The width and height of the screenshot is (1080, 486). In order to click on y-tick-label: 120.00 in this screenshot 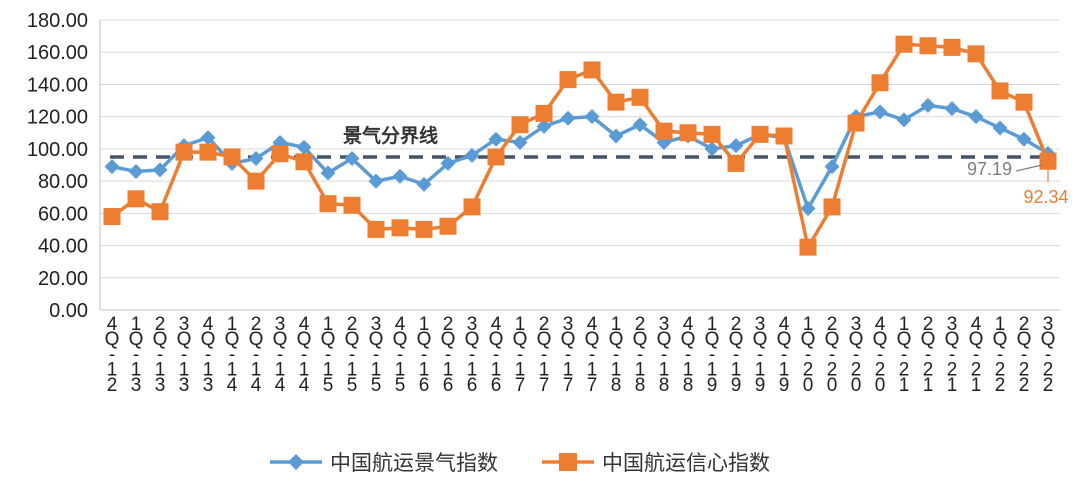, I will do `click(57, 118)`.